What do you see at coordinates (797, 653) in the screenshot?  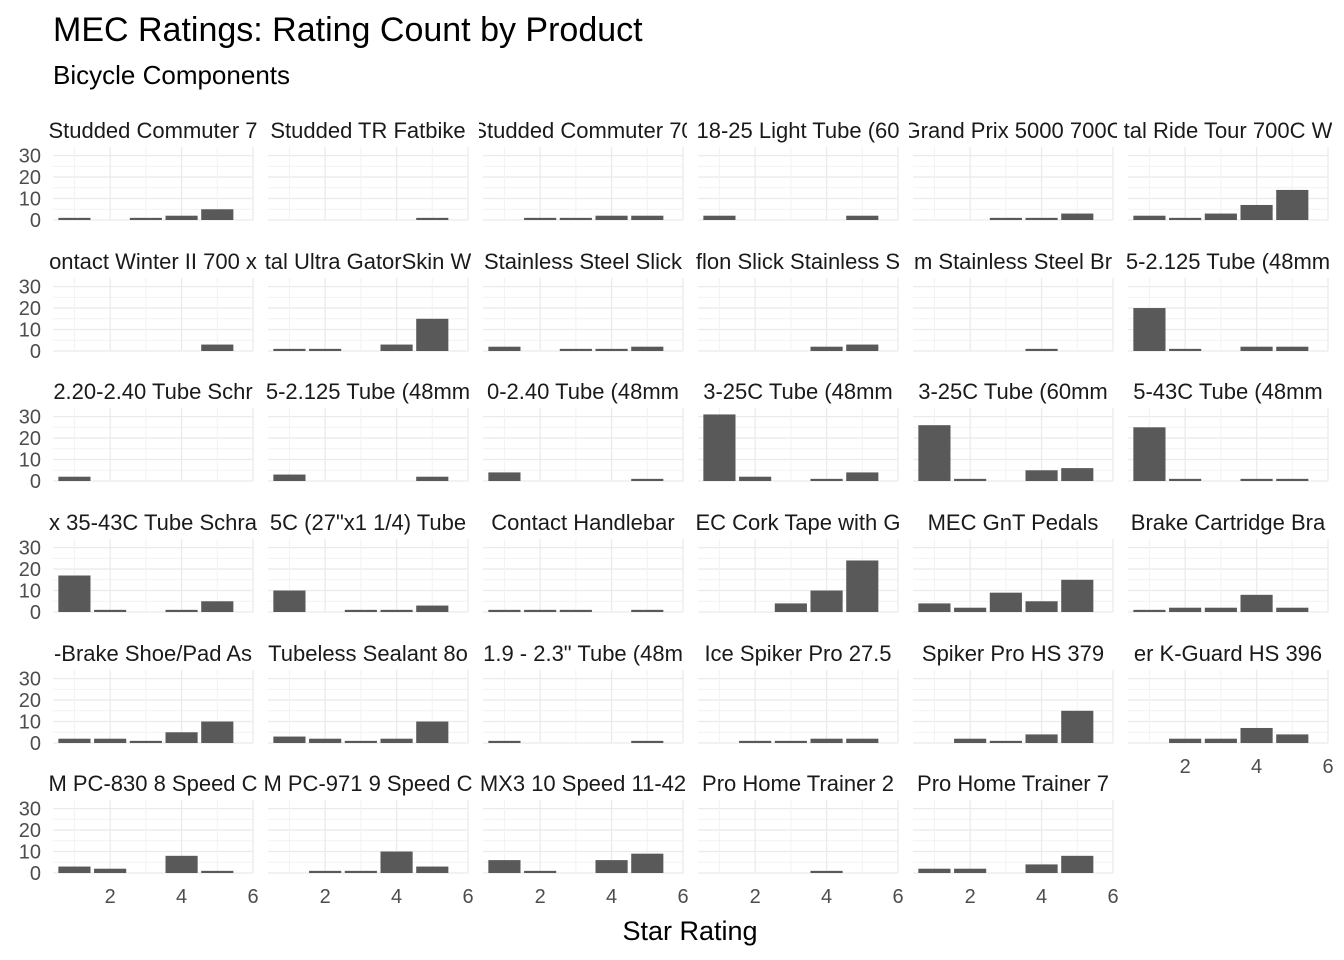 I see `facet-strip-label: Ice Spiker Pro 27.5` at bounding box center [797, 653].